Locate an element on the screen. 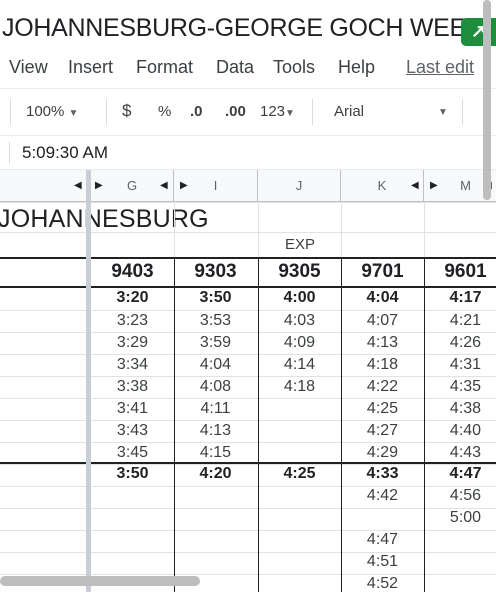  frozen-column-divider is located at coordinates (88, 381).